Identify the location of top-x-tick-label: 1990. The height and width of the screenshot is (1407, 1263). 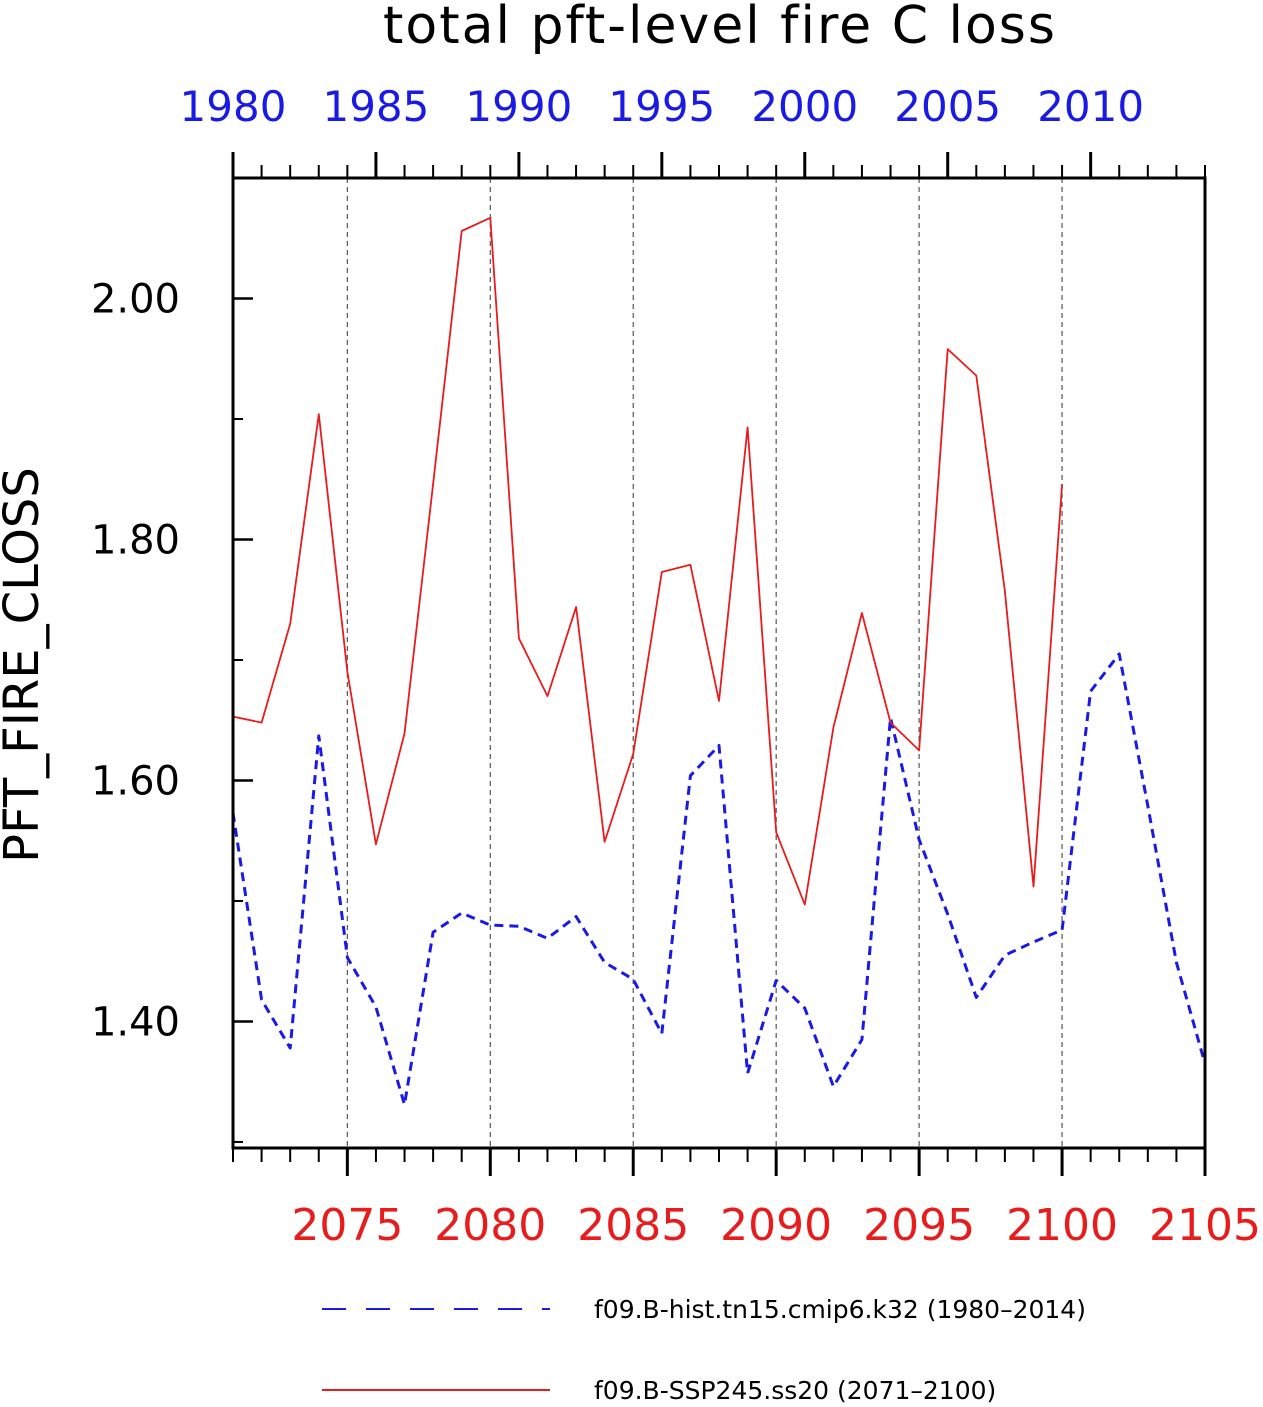
(518, 106).